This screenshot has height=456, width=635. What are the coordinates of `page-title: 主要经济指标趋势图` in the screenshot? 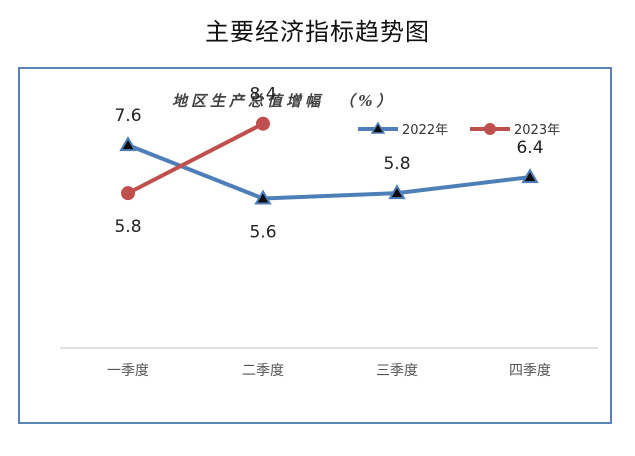 It's located at (317, 32).